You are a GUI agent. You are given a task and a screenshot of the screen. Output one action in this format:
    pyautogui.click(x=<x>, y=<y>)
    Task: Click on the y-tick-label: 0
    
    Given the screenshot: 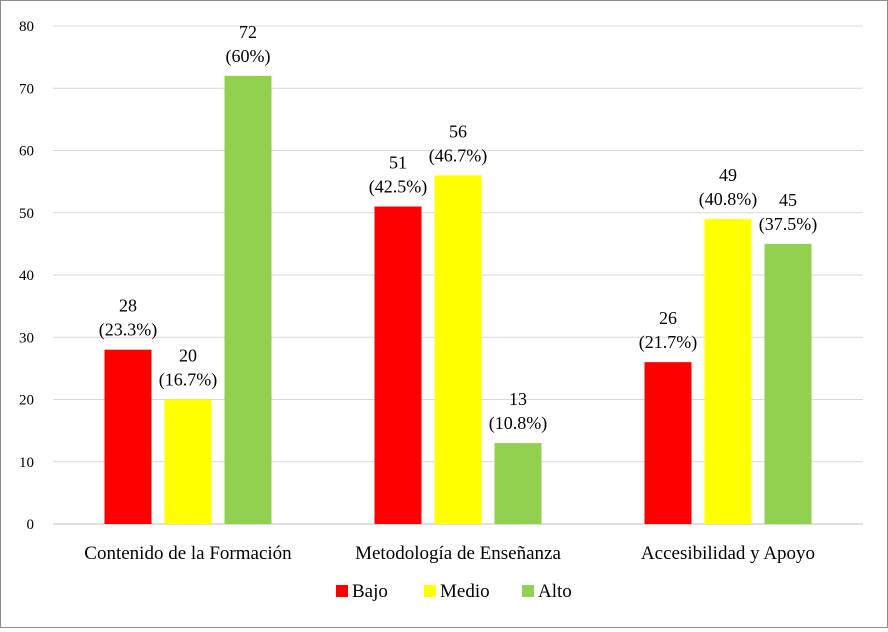 What is the action you would take?
    pyautogui.click(x=31, y=525)
    